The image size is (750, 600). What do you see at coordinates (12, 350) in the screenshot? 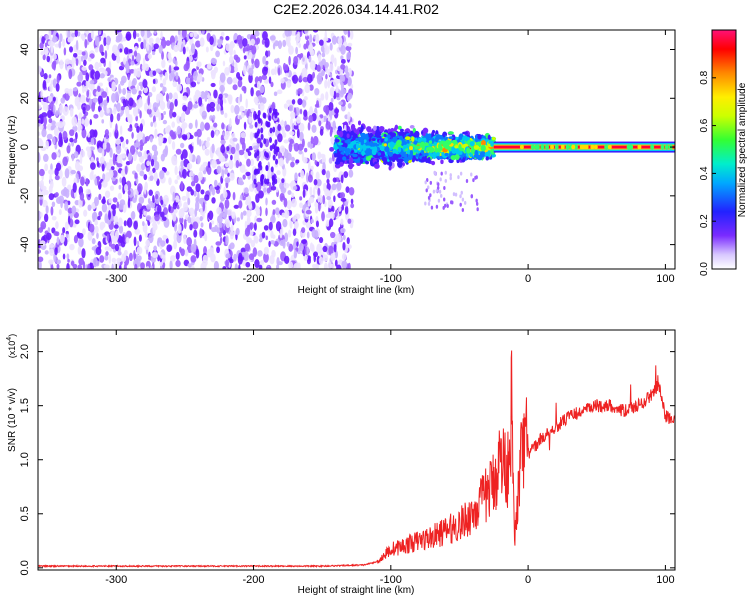
I see `snr-multiplier-base: (x10` at bounding box center [12, 350].